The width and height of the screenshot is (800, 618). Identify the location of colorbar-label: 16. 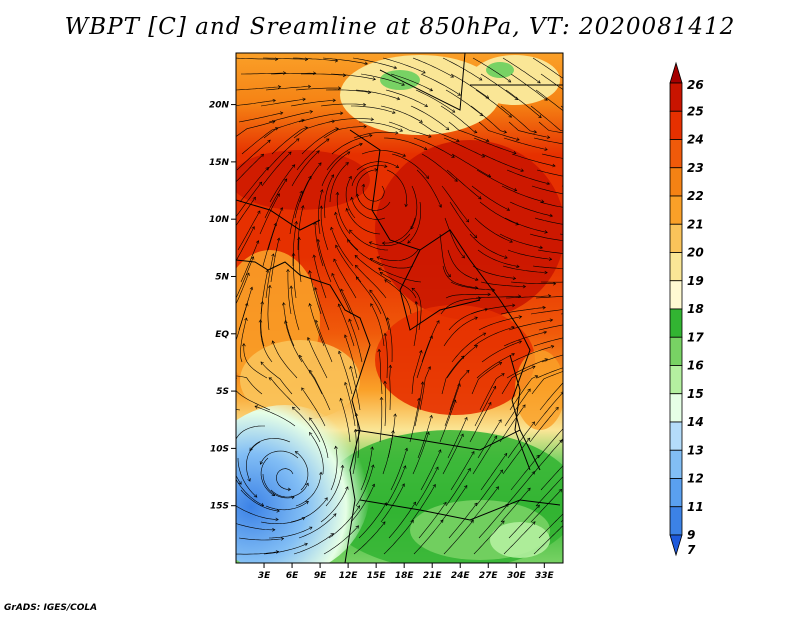
(695, 366).